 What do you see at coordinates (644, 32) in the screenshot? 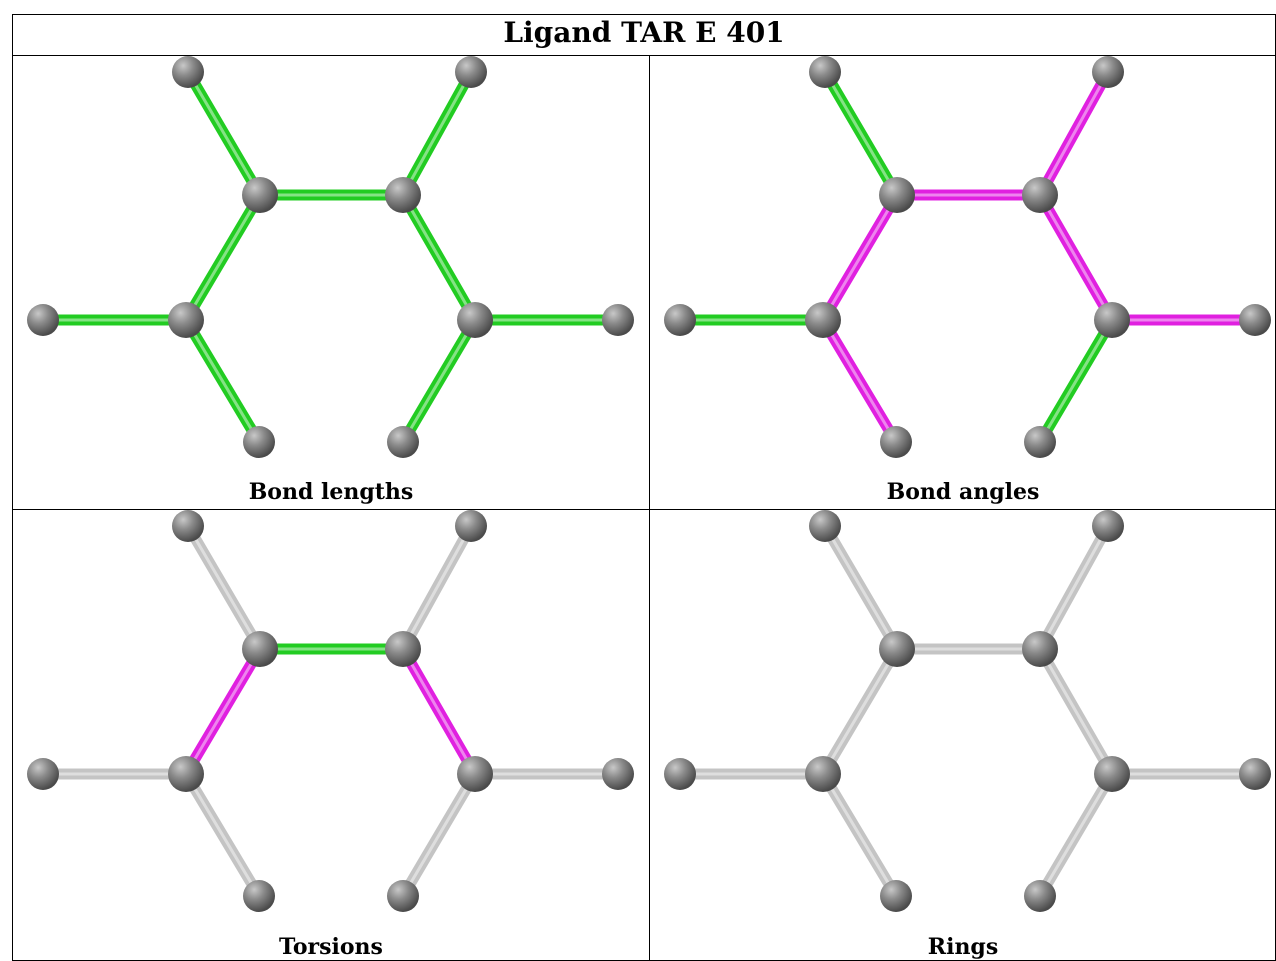
I see `table-title: Ligand TAR E 401` at bounding box center [644, 32].